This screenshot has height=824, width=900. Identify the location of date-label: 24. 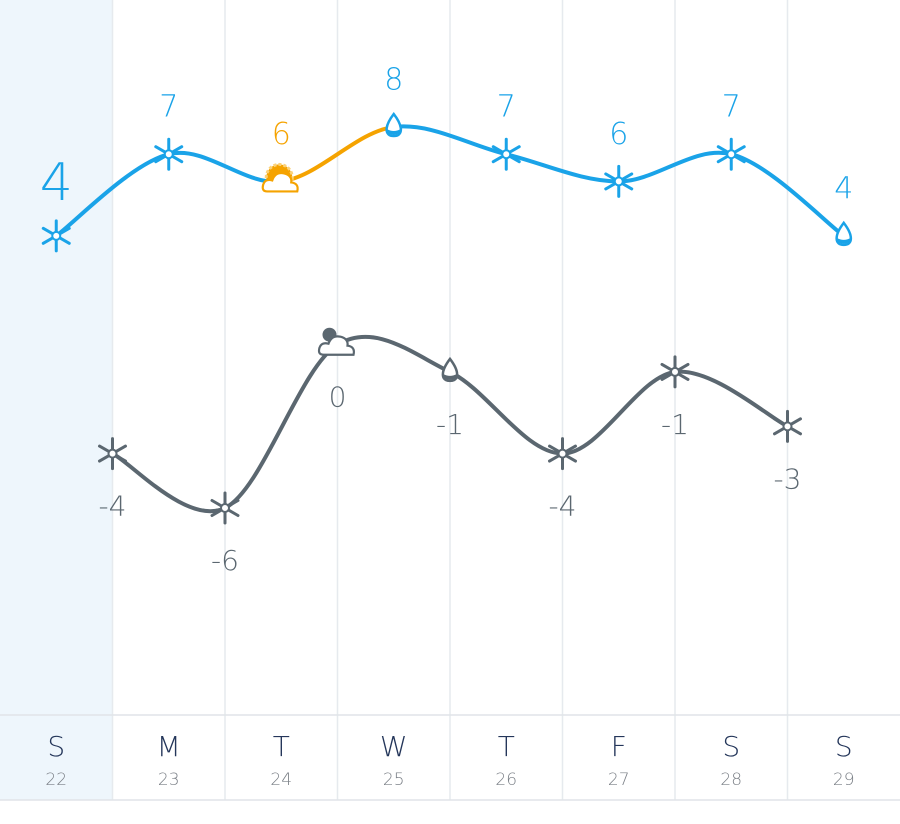
(281, 780).